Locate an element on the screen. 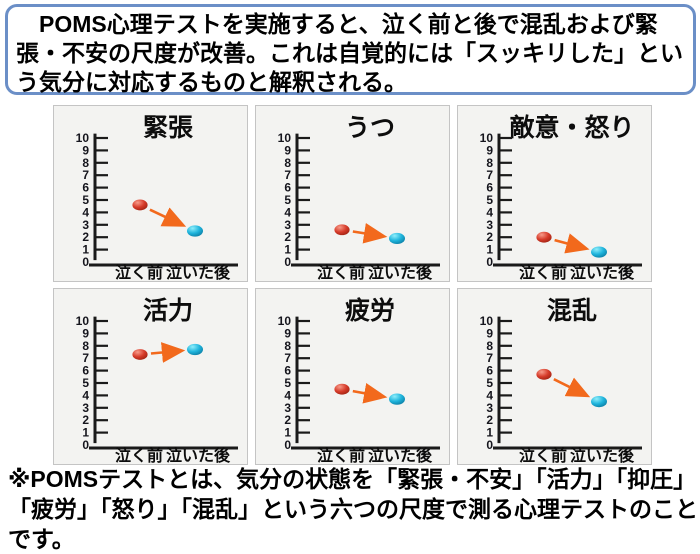  chart-title: 混乱 is located at coordinates (572, 311).